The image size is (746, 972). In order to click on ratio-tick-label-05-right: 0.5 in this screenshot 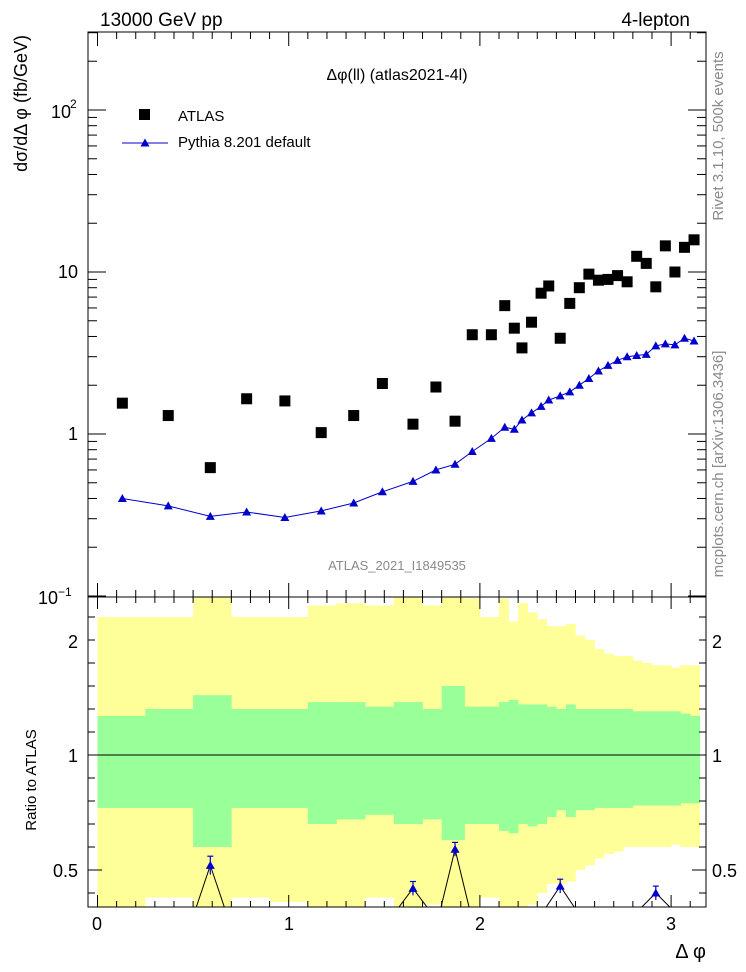, I will do `click(724, 871)`.